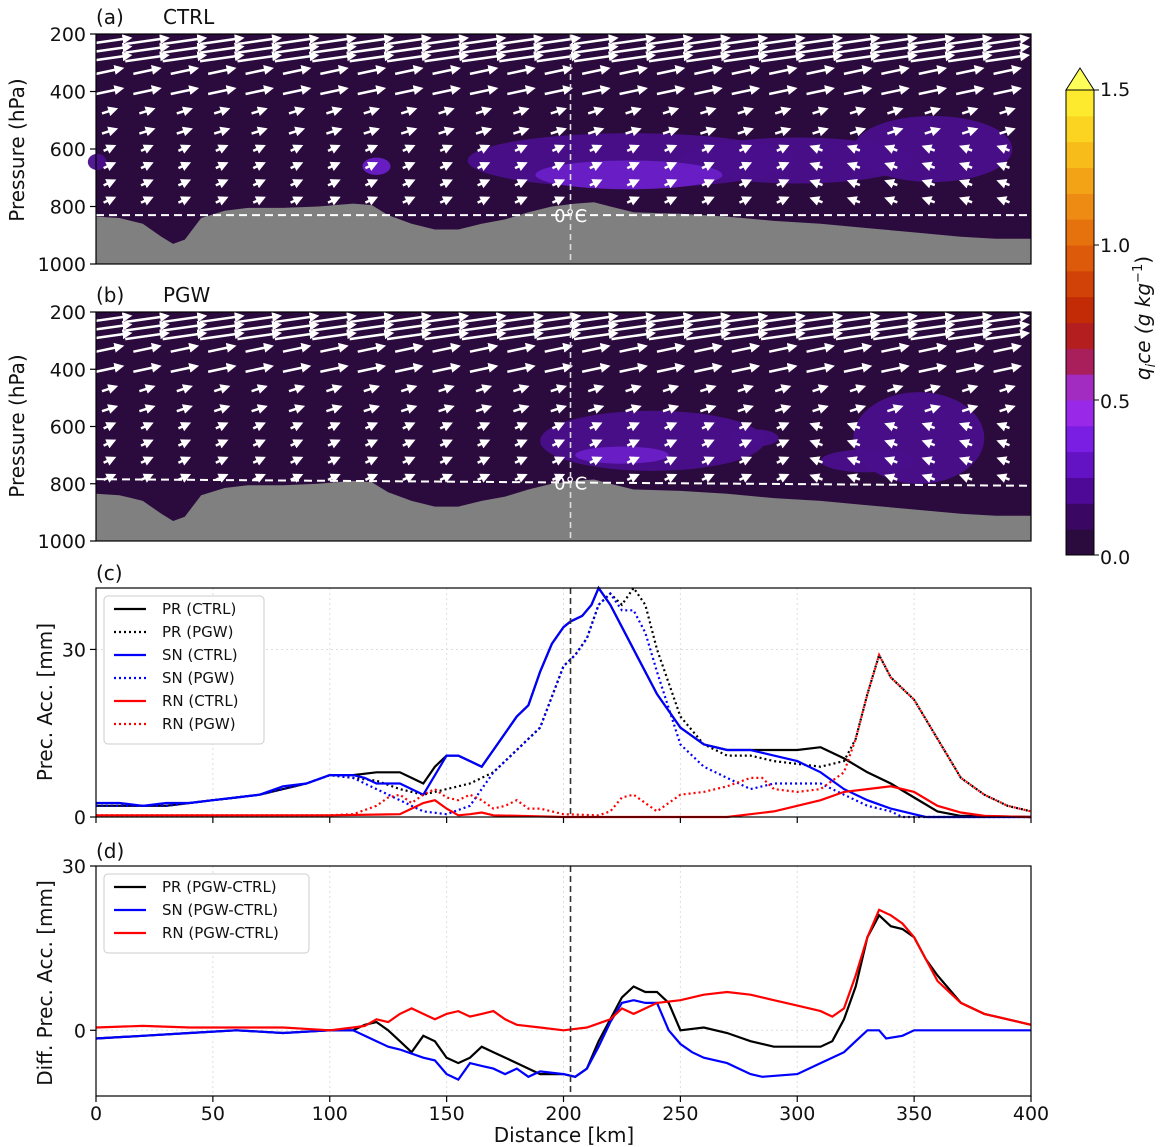 This screenshot has height=1147, width=1161. I want to click on colorbar-blocks, so click(1082, 311).